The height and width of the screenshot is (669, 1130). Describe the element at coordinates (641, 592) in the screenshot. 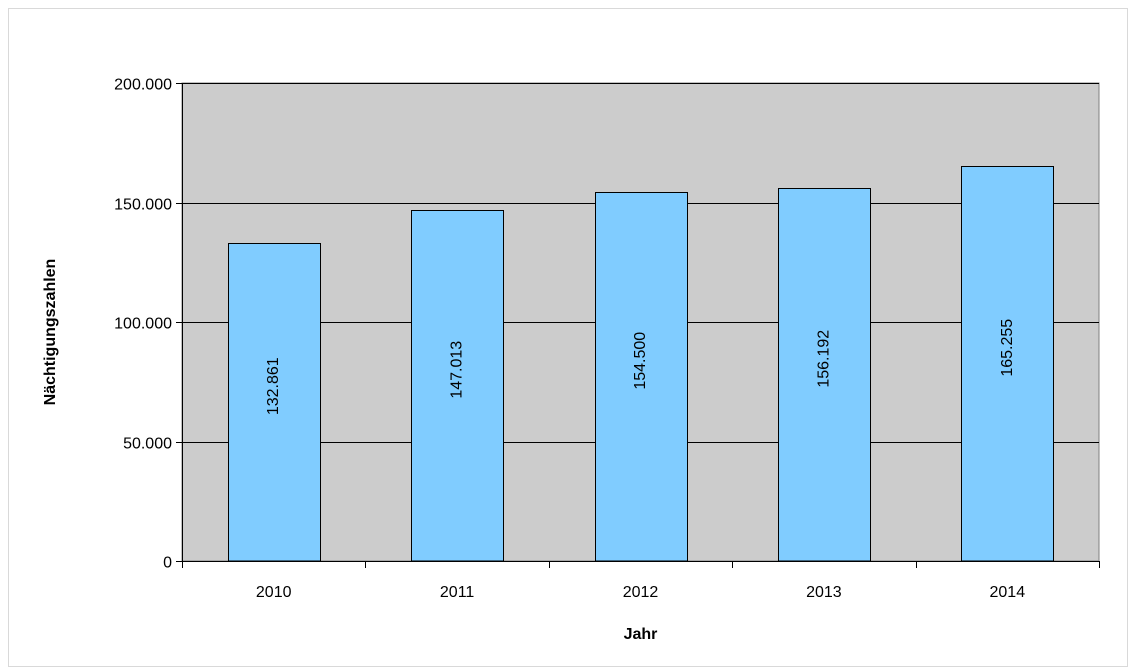

I see `x-tick-label: 2012` at that location.